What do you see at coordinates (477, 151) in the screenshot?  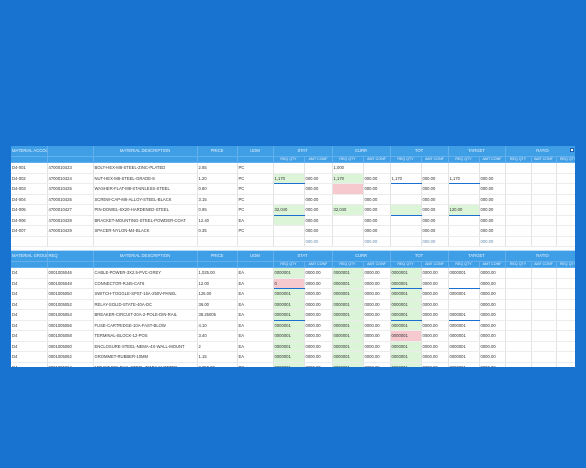 I see `section1-group-3: TARGET` at bounding box center [477, 151].